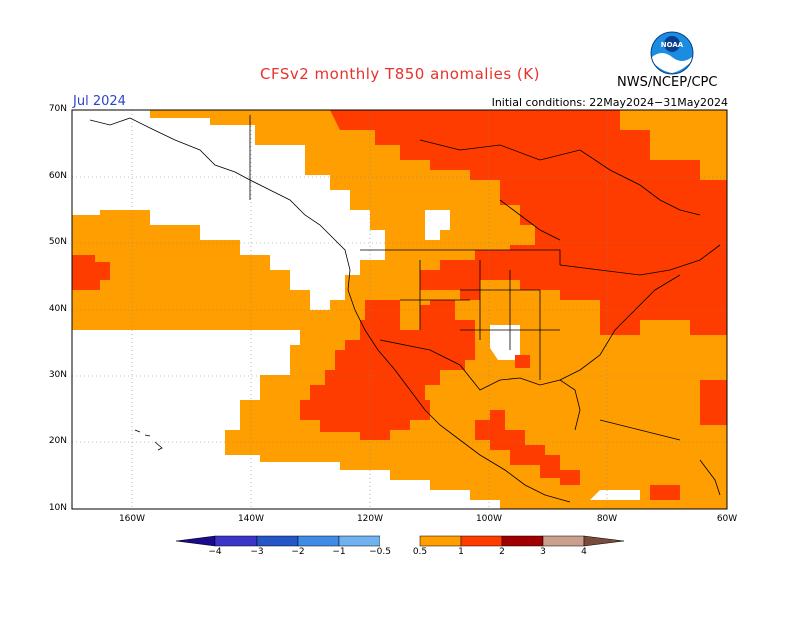 The height and width of the screenshot is (618, 800). What do you see at coordinates (387, 370) in the screenshot?
I see `warm-region-mexico` at bounding box center [387, 370].